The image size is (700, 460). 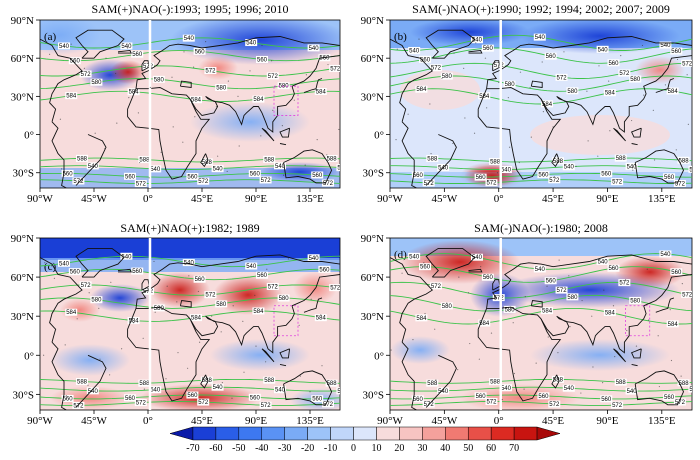 What do you see at coordinates (607, 199) in the screenshot?
I see `lon-tick-label: 90°E` at bounding box center [607, 199].